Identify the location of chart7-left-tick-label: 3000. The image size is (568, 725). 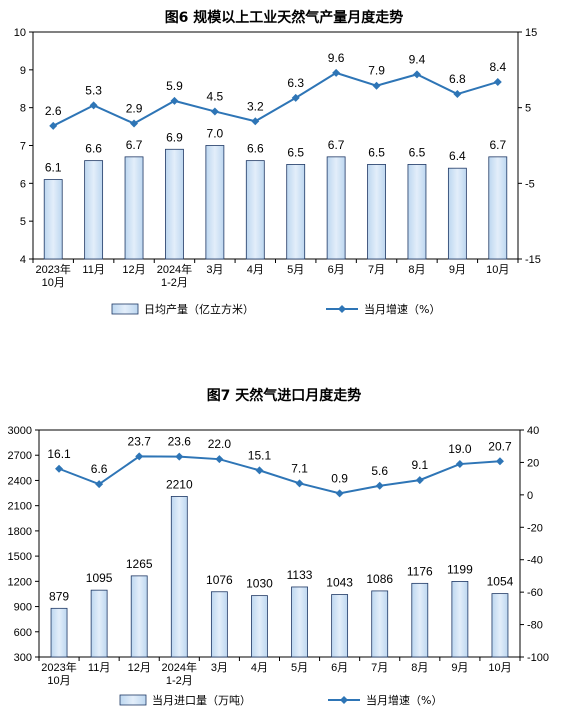
(20, 431).